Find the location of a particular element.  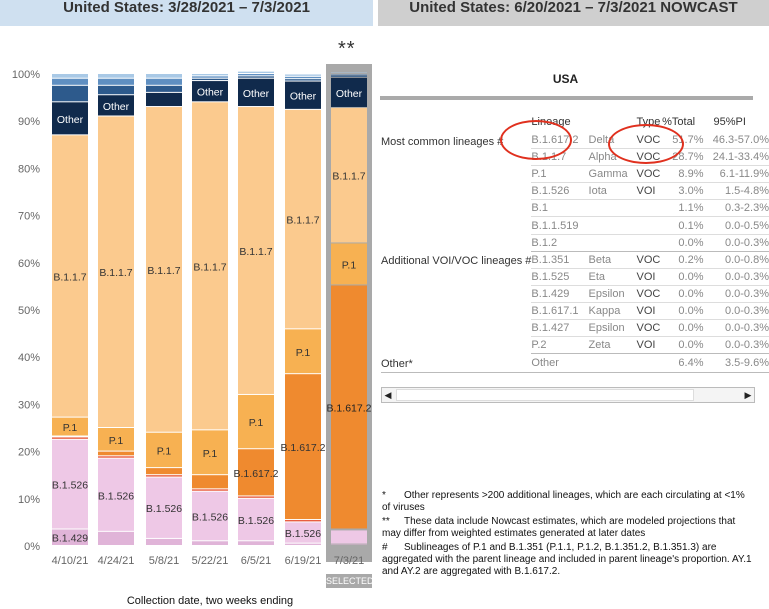

selected-label: SELECTED is located at coordinates (350, 581).